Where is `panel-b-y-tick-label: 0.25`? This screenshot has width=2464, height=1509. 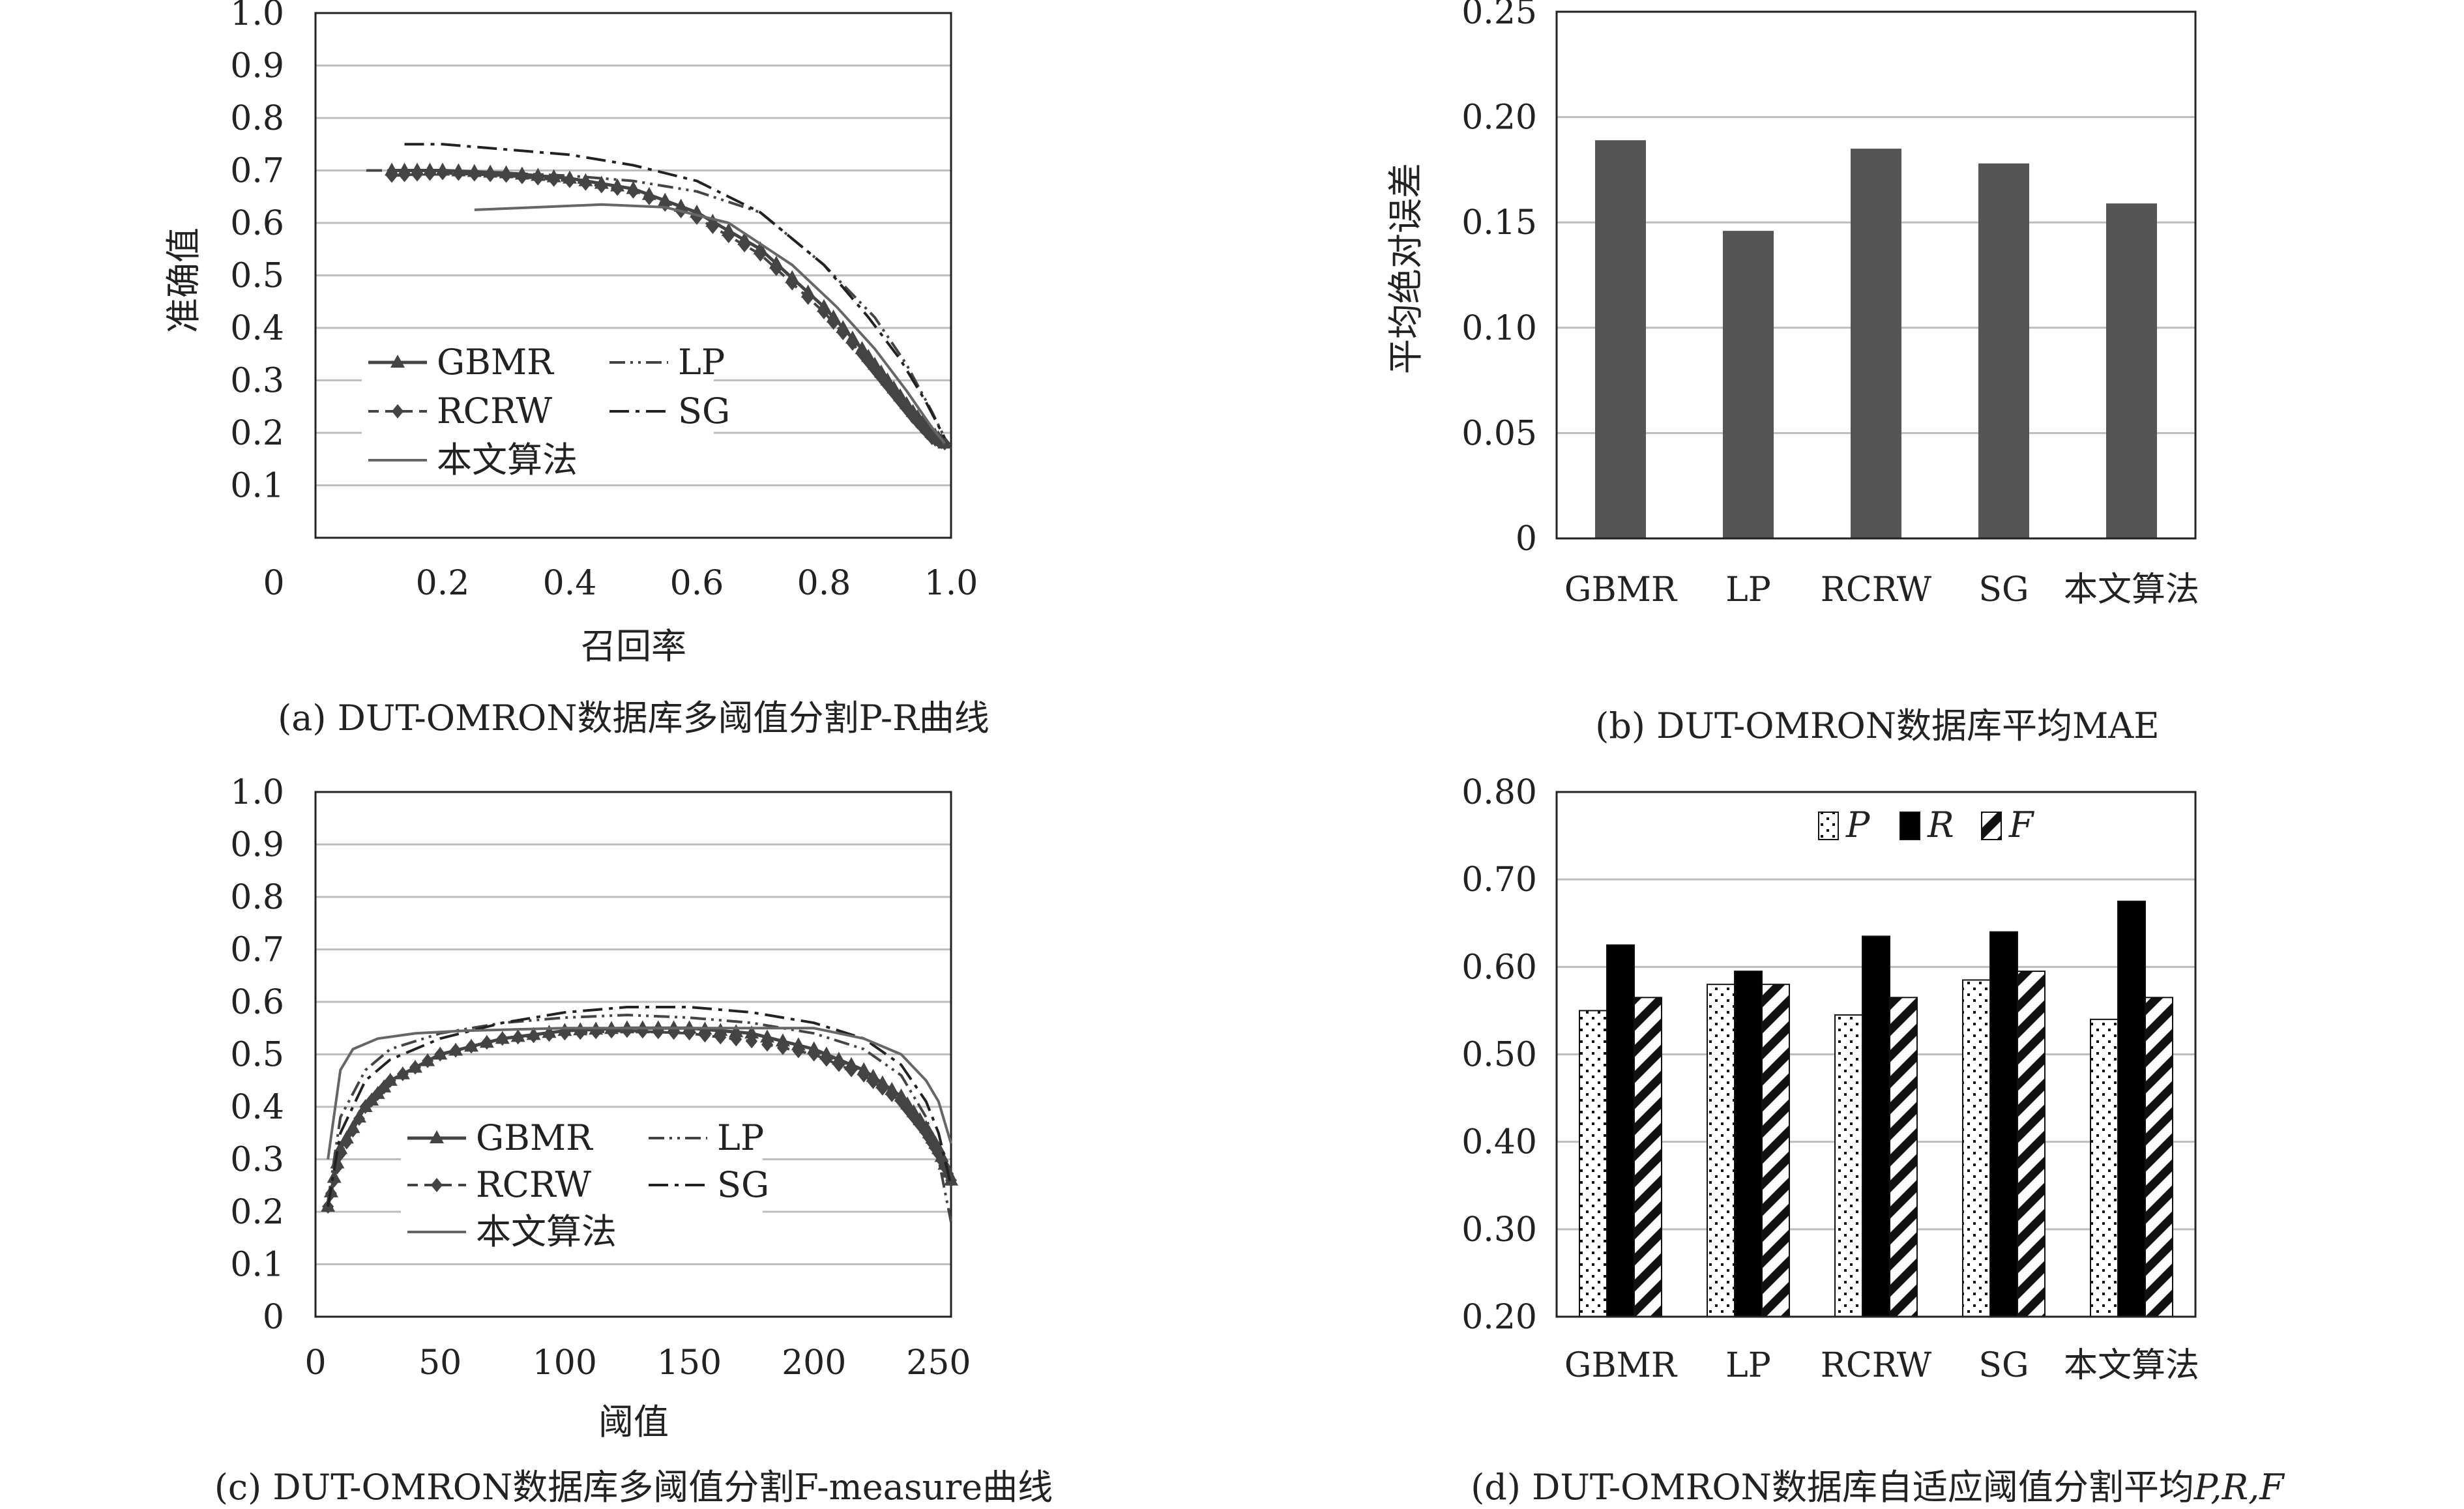
panel-b-y-tick-label: 0.25 is located at coordinates (1499, 16).